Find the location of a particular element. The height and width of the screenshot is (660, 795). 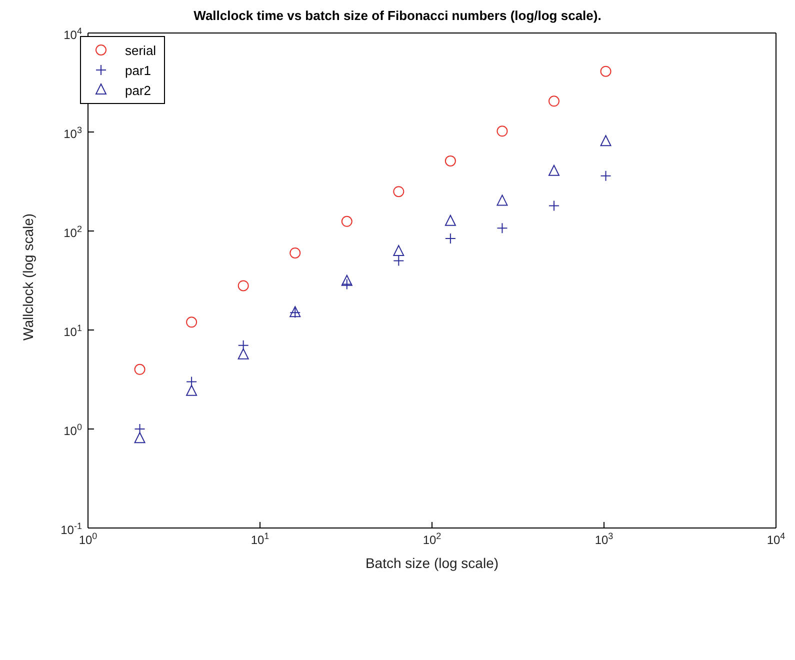

y-tick-label: 10$^{3}$ is located at coordinates (73, 133).